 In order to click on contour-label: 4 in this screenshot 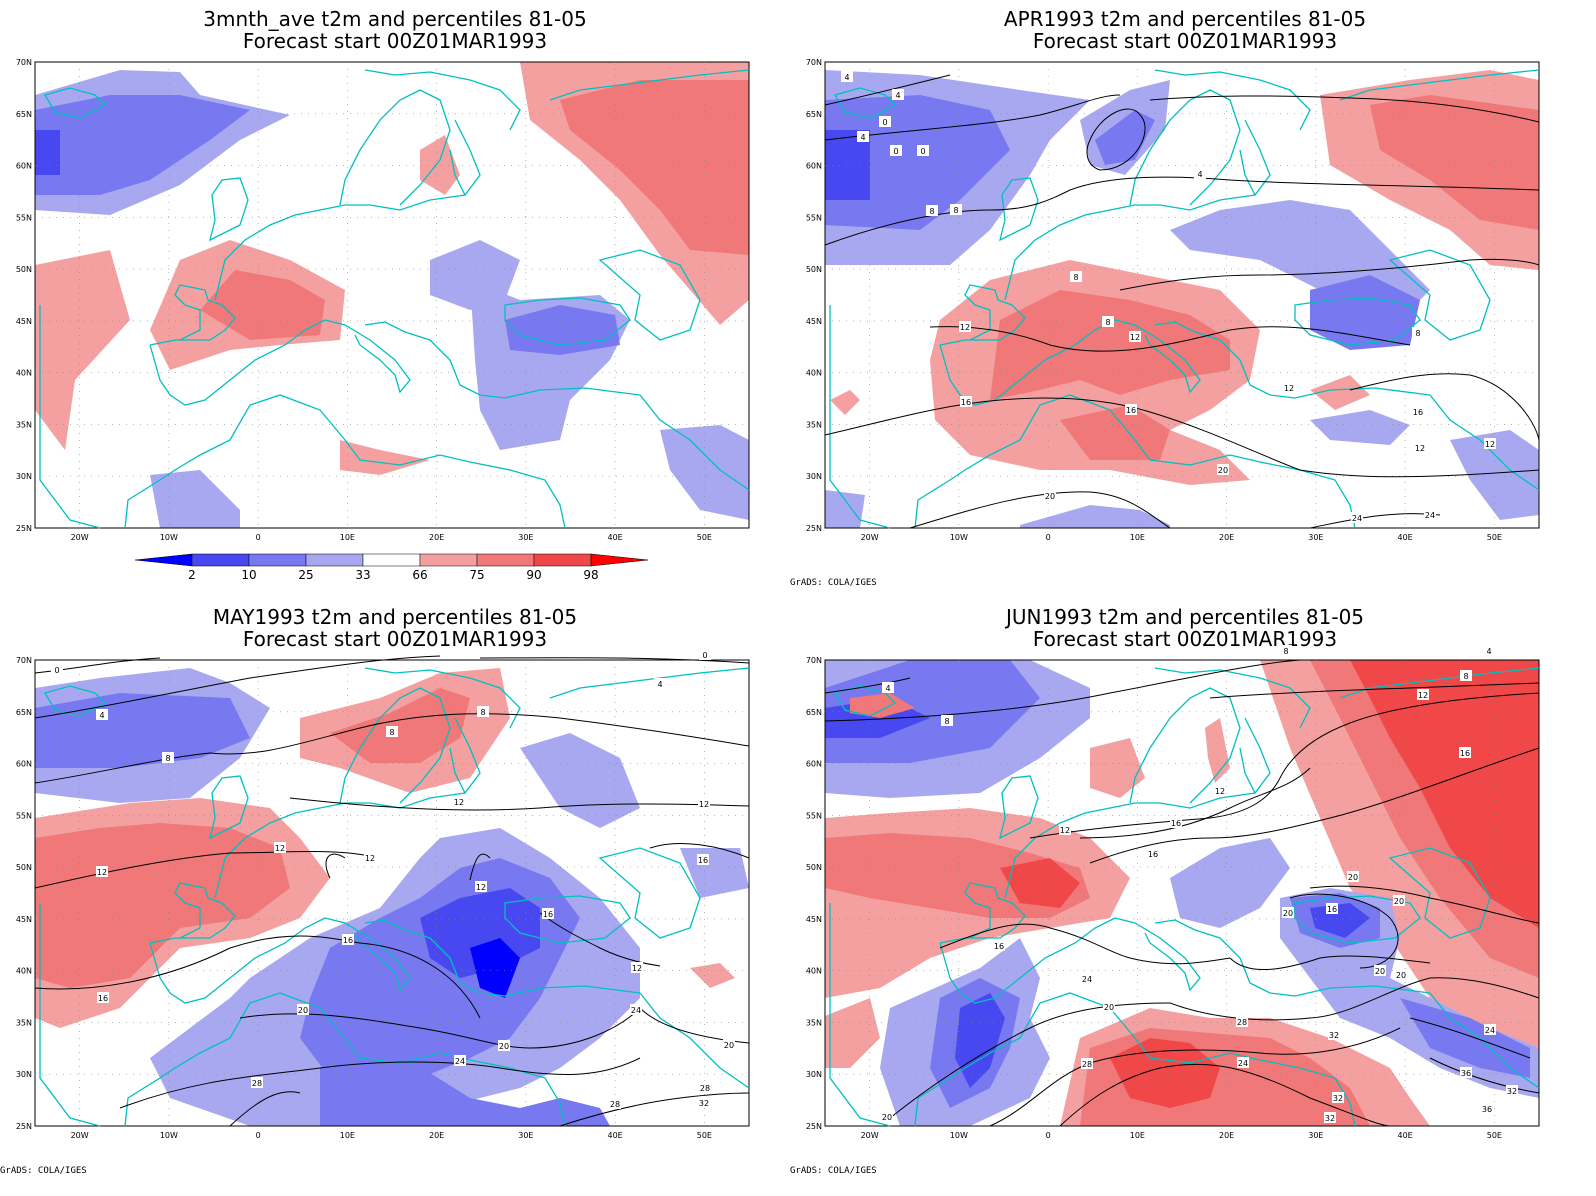, I will do `click(846, 77)`.